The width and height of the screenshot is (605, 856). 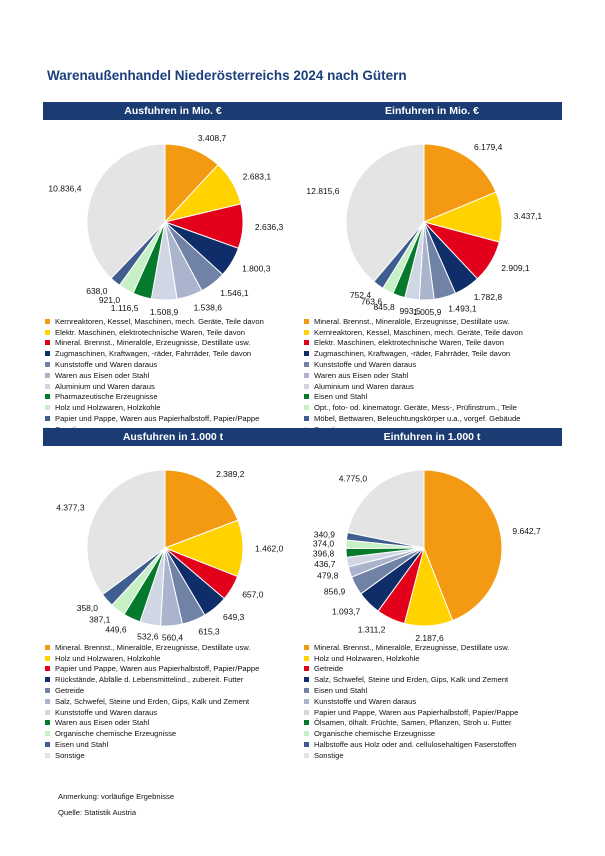 What do you see at coordinates (526, 531) in the screenshot?
I see `data-label: 9.642,7` at bounding box center [526, 531].